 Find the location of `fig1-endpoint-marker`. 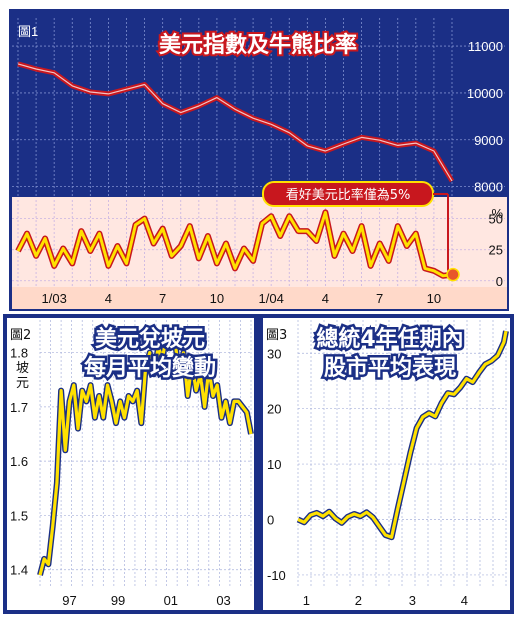

fig1-endpoint-marker is located at coordinates (453, 274).